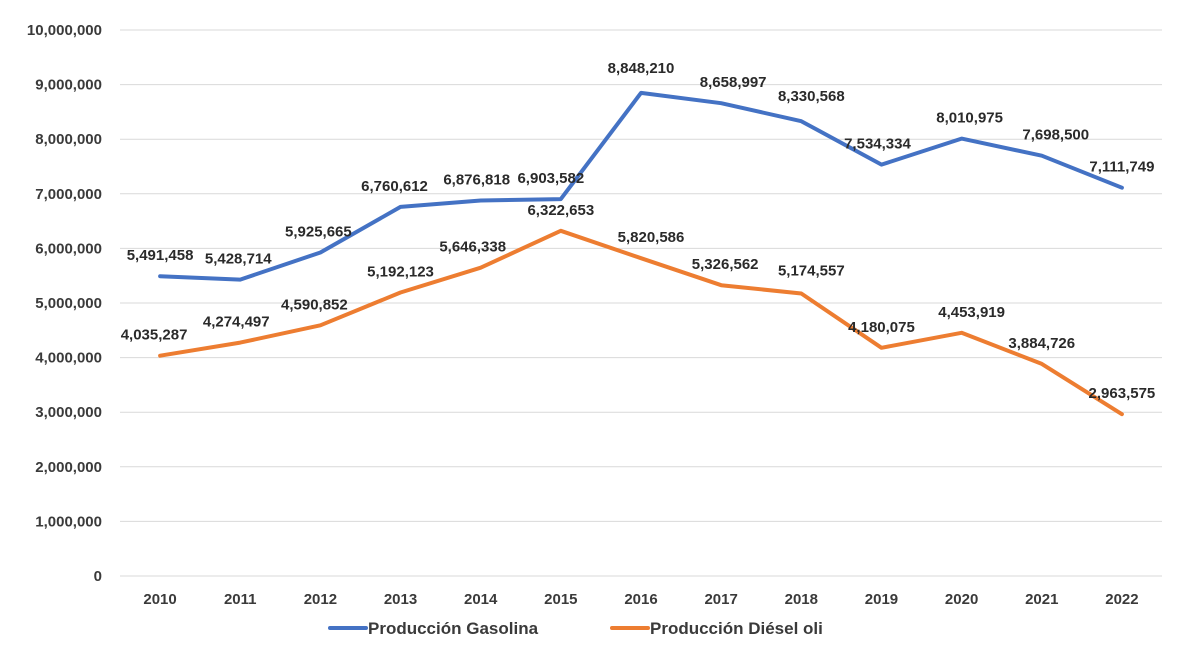  Describe the element at coordinates (725, 264) in the screenshot. I see `data-label: 5,326,562` at that location.